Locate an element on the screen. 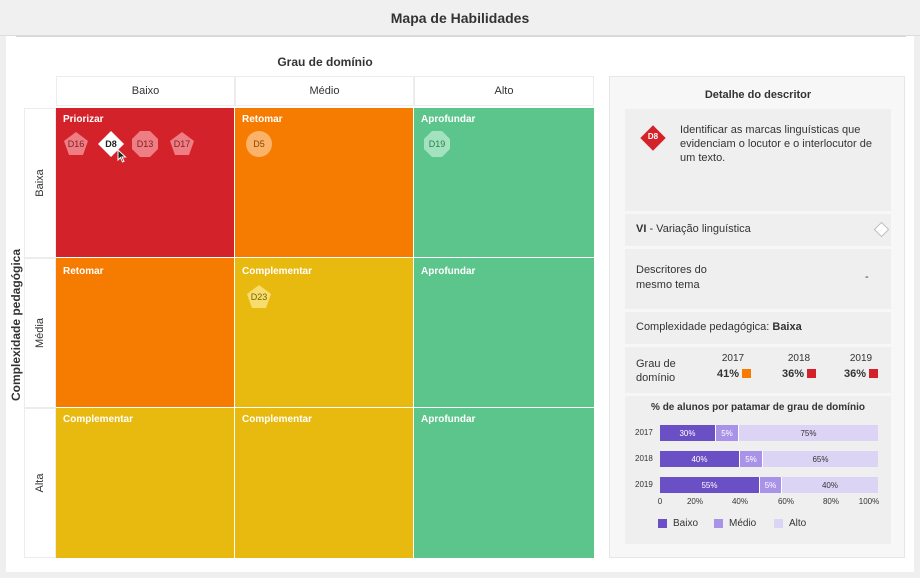  legend-label: Médio is located at coordinates (743, 523).